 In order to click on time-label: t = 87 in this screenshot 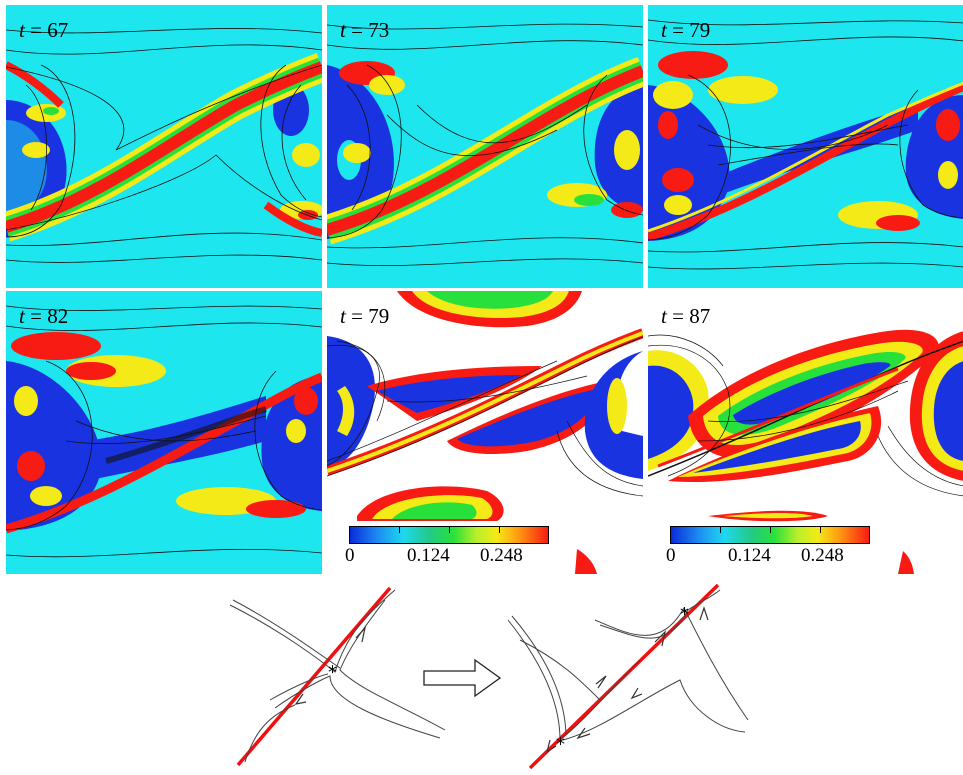, I will do `click(686, 316)`.